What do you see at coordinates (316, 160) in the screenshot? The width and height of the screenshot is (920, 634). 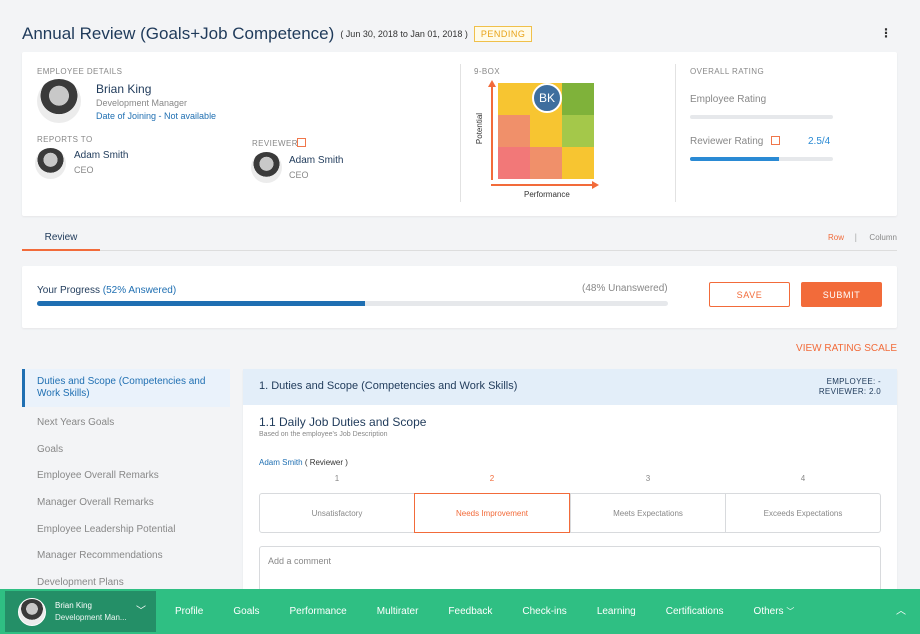 I see `reviewer-name: Adam Smith` at bounding box center [316, 160].